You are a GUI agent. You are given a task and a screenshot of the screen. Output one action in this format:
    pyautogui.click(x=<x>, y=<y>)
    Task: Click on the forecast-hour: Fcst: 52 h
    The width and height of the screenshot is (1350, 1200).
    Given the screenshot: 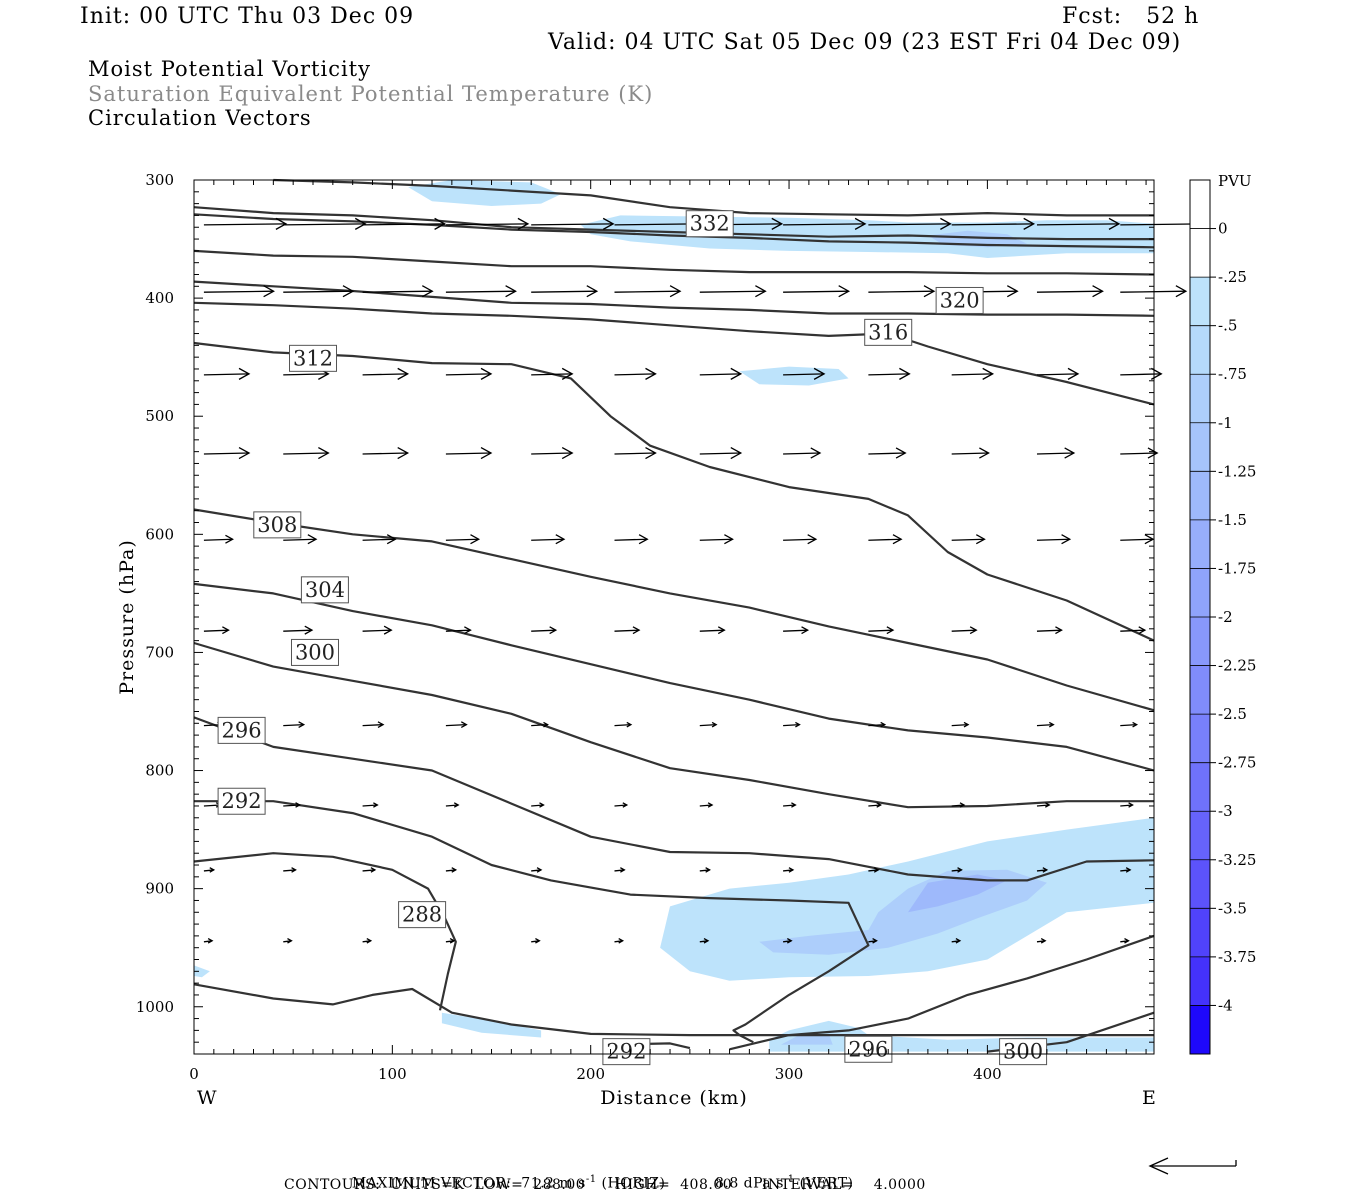 What is the action you would take?
    pyautogui.click(x=1131, y=16)
    